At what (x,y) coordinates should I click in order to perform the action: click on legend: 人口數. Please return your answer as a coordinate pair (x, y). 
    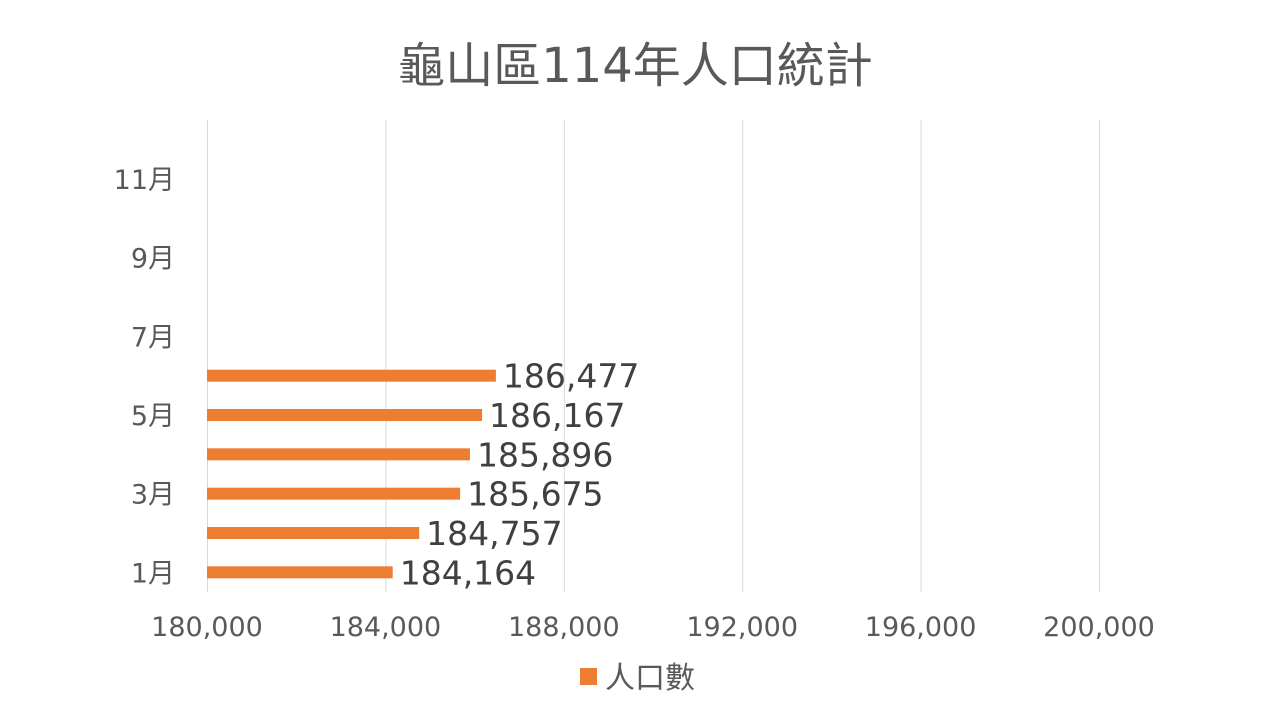
    Looking at the image, I should click on (637, 678).